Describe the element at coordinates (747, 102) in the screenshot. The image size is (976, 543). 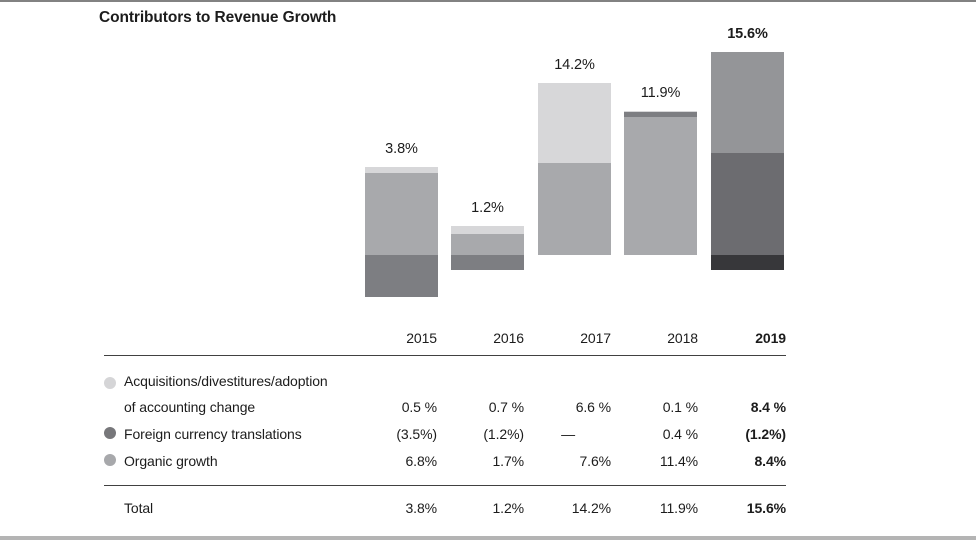
I see `bar-segment-2019-pos0` at that location.